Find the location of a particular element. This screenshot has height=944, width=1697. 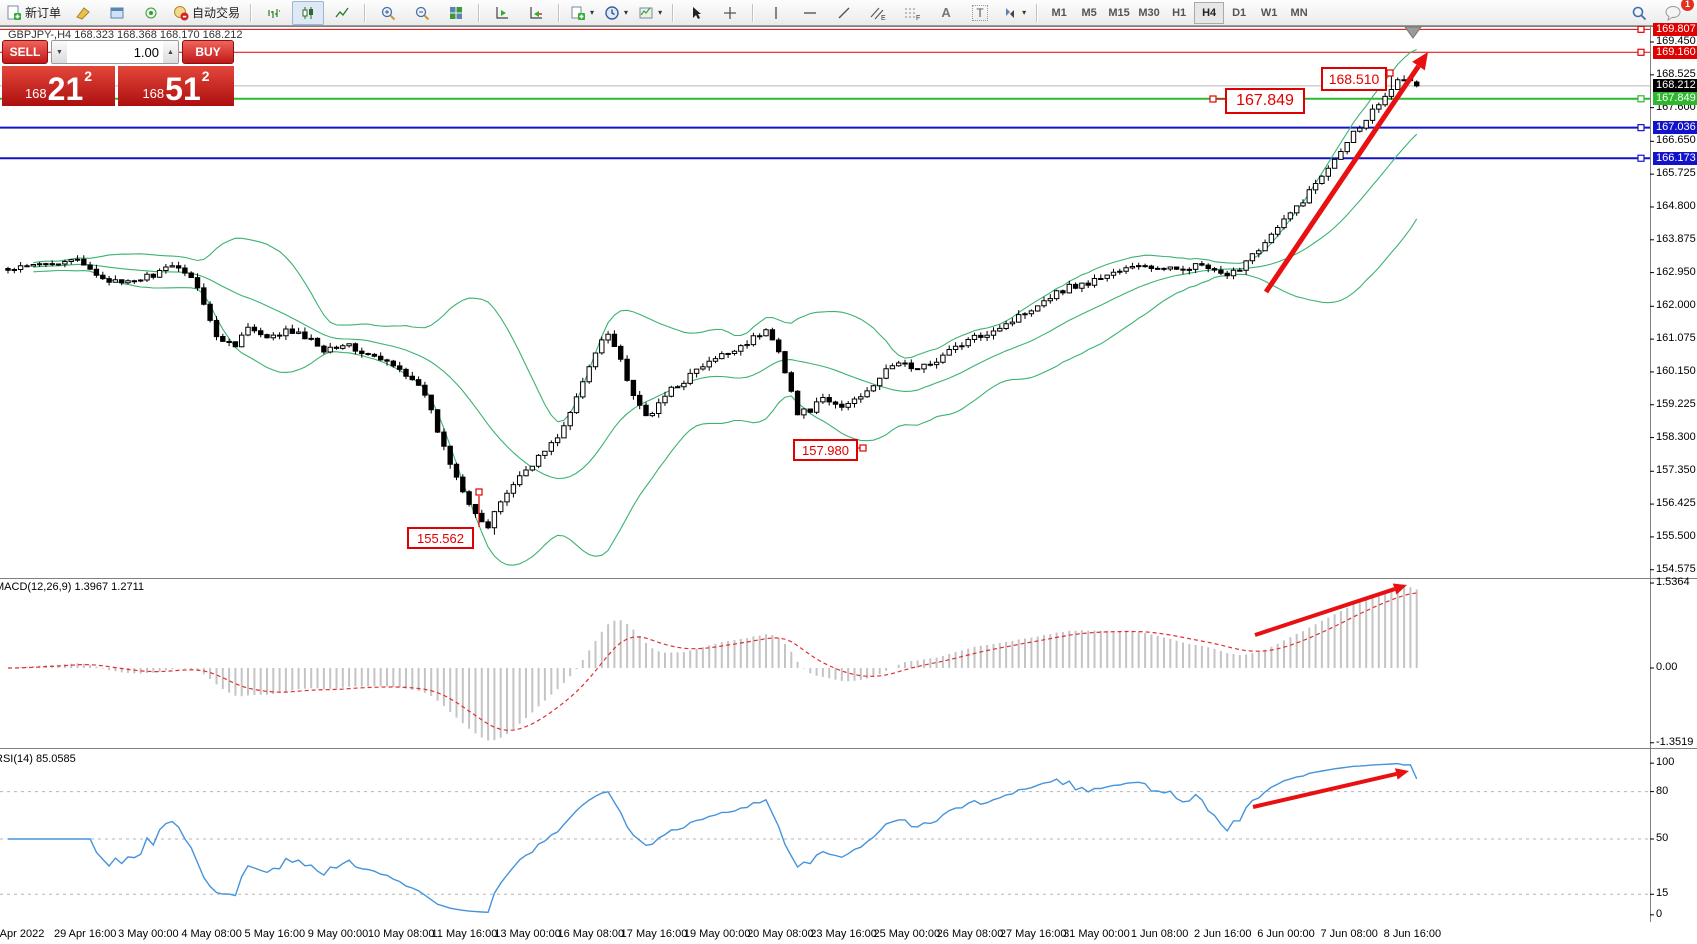

rsi-tick-0: 0 is located at coordinates (1659, 913).